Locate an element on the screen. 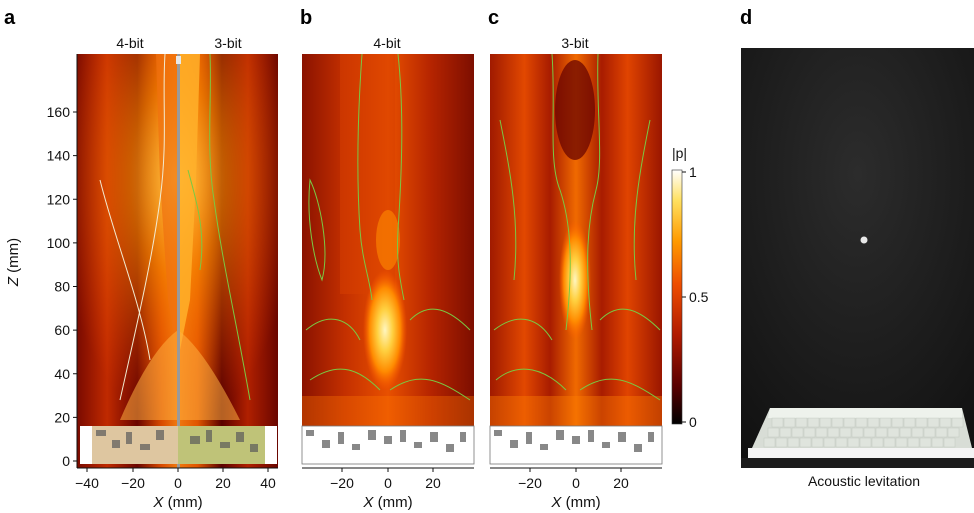  colorbar-label: |p| is located at coordinates (679, 153).